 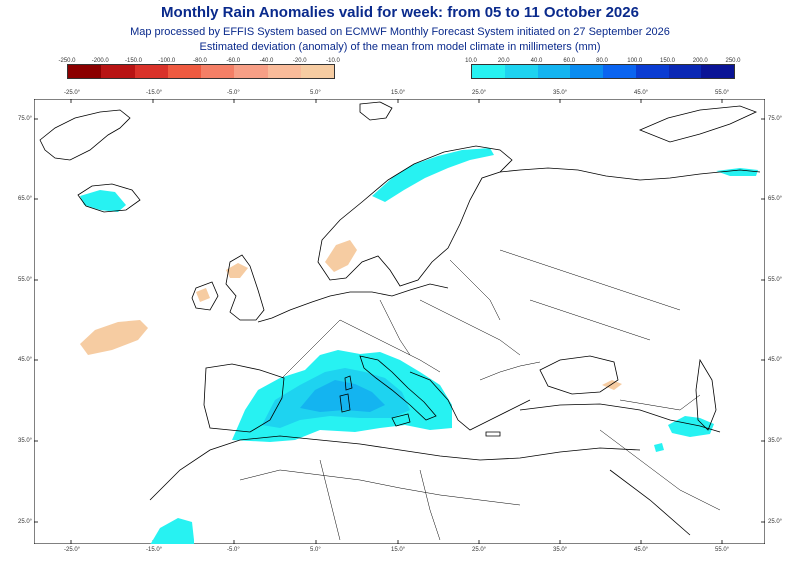 What do you see at coordinates (691, 426) in the screenshot?
I see `turkey-coast-wet` at bounding box center [691, 426].